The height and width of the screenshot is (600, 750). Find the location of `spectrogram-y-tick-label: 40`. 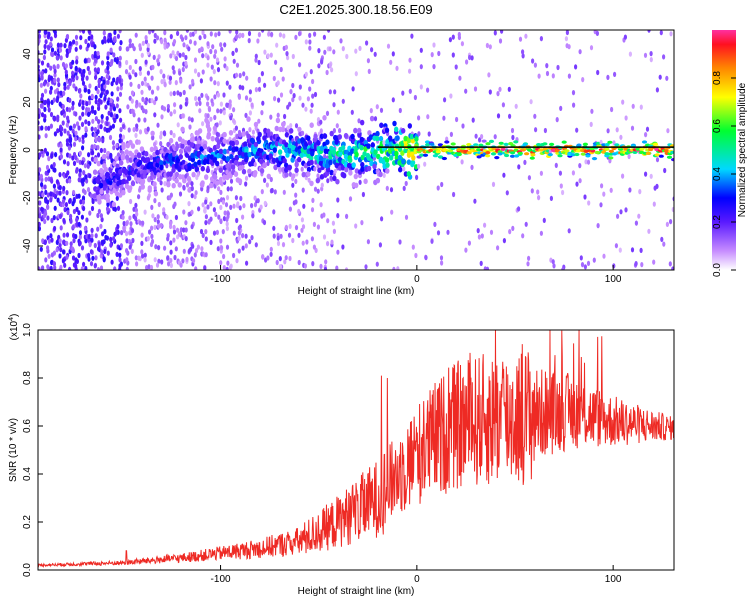

spectrogram-y-tick-label: 40 is located at coordinates (27, 54).